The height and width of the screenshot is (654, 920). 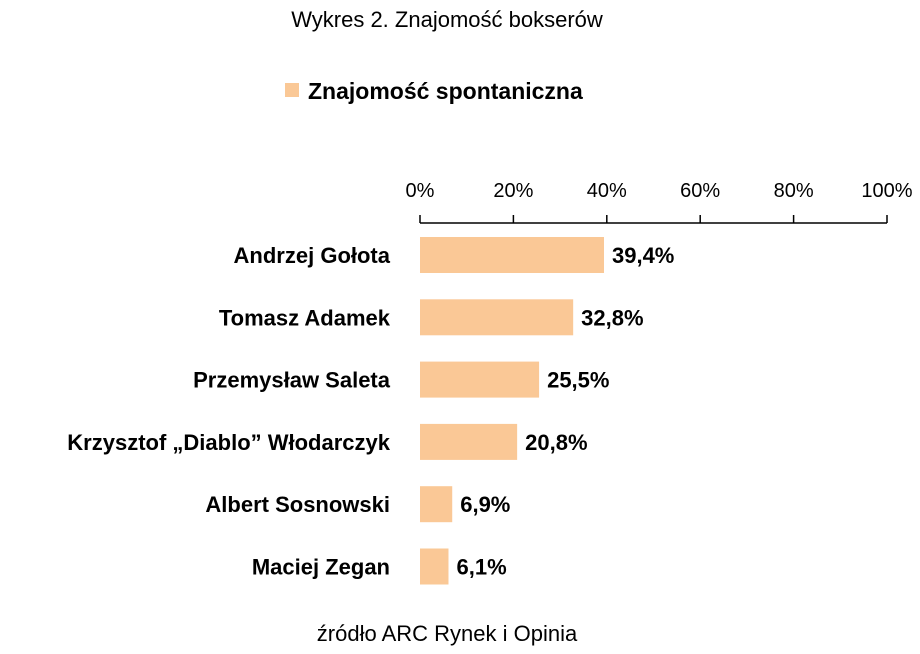 I want to click on data-label: 25,5%, so click(x=578, y=380).